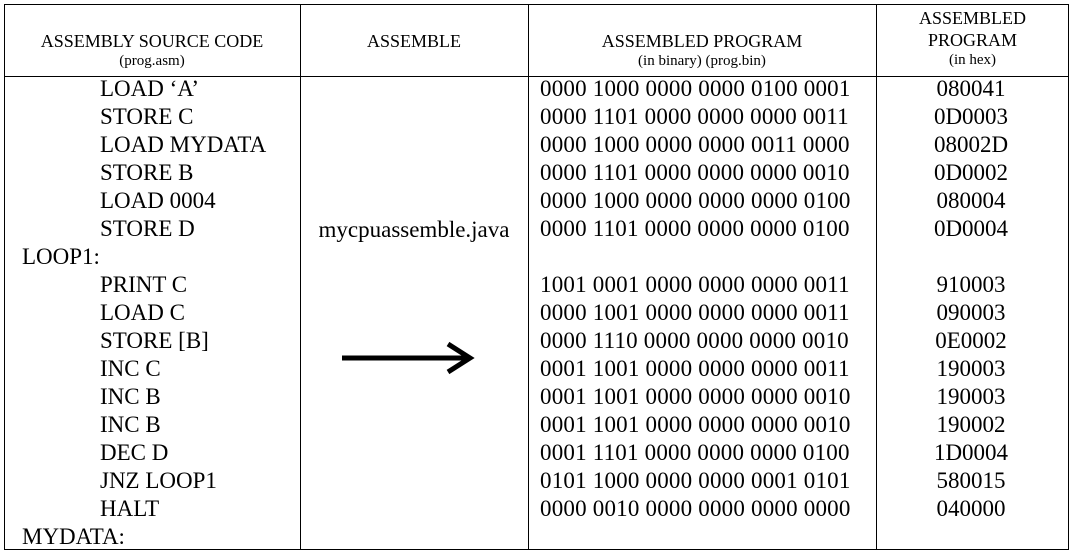 The height and width of the screenshot is (556, 1077). What do you see at coordinates (971, 424) in the screenshot?
I see `hex-cell: 190002` at bounding box center [971, 424].